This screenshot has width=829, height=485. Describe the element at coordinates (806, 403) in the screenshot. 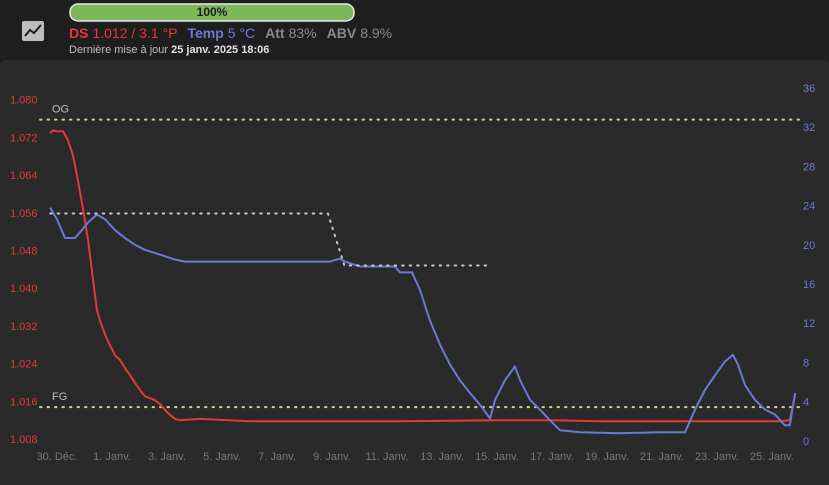

I see `y2-tick-label: 4` at that location.